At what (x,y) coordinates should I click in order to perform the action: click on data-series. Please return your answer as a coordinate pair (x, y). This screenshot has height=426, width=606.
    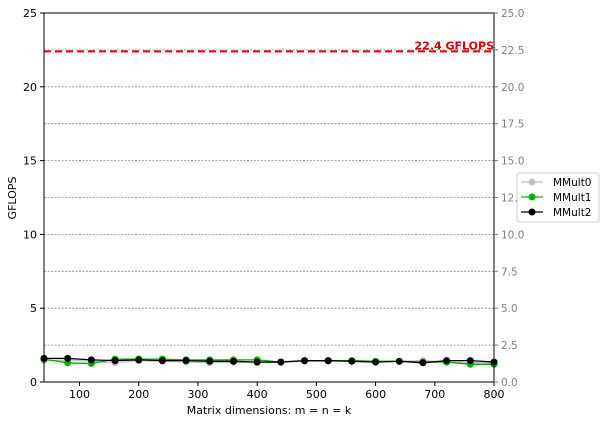
    Looking at the image, I should click on (269, 361).